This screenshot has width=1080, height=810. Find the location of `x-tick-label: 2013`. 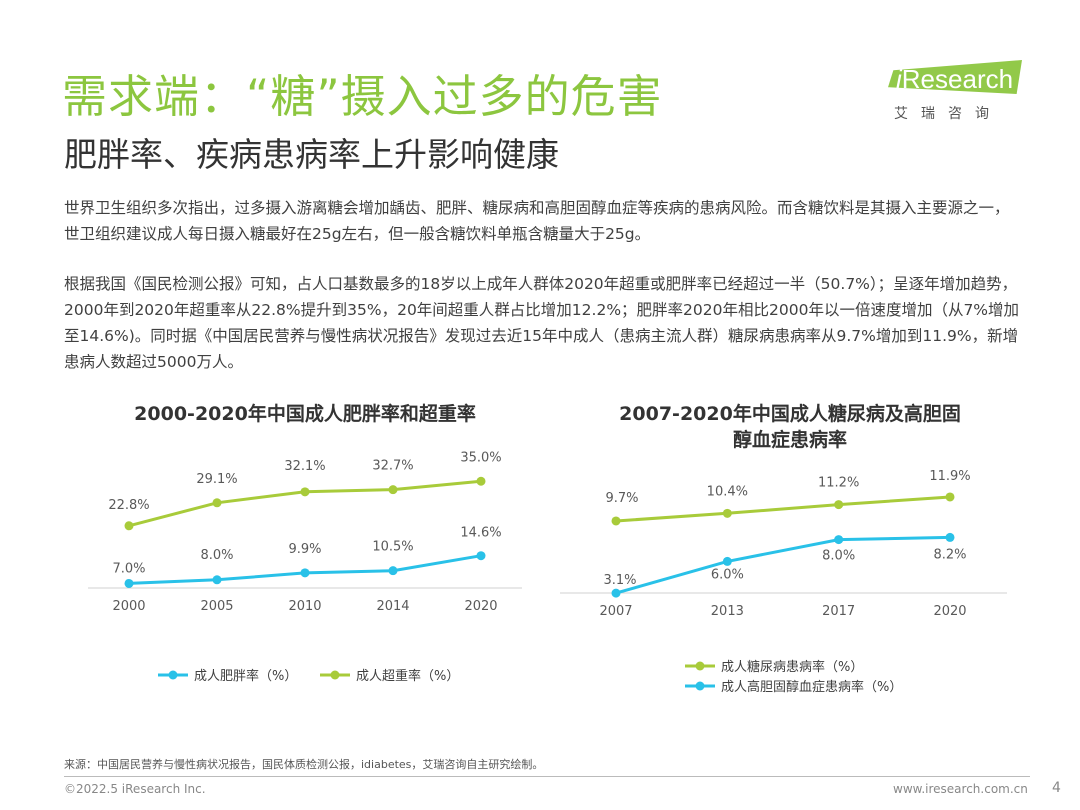

x-tick-label: 2013 is located at coordinates (727, 611).